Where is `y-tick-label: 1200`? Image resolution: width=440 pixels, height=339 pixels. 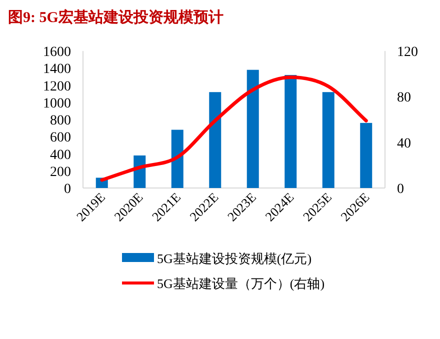 y-tick-label: 1200 is located at coordinates (57, 86).